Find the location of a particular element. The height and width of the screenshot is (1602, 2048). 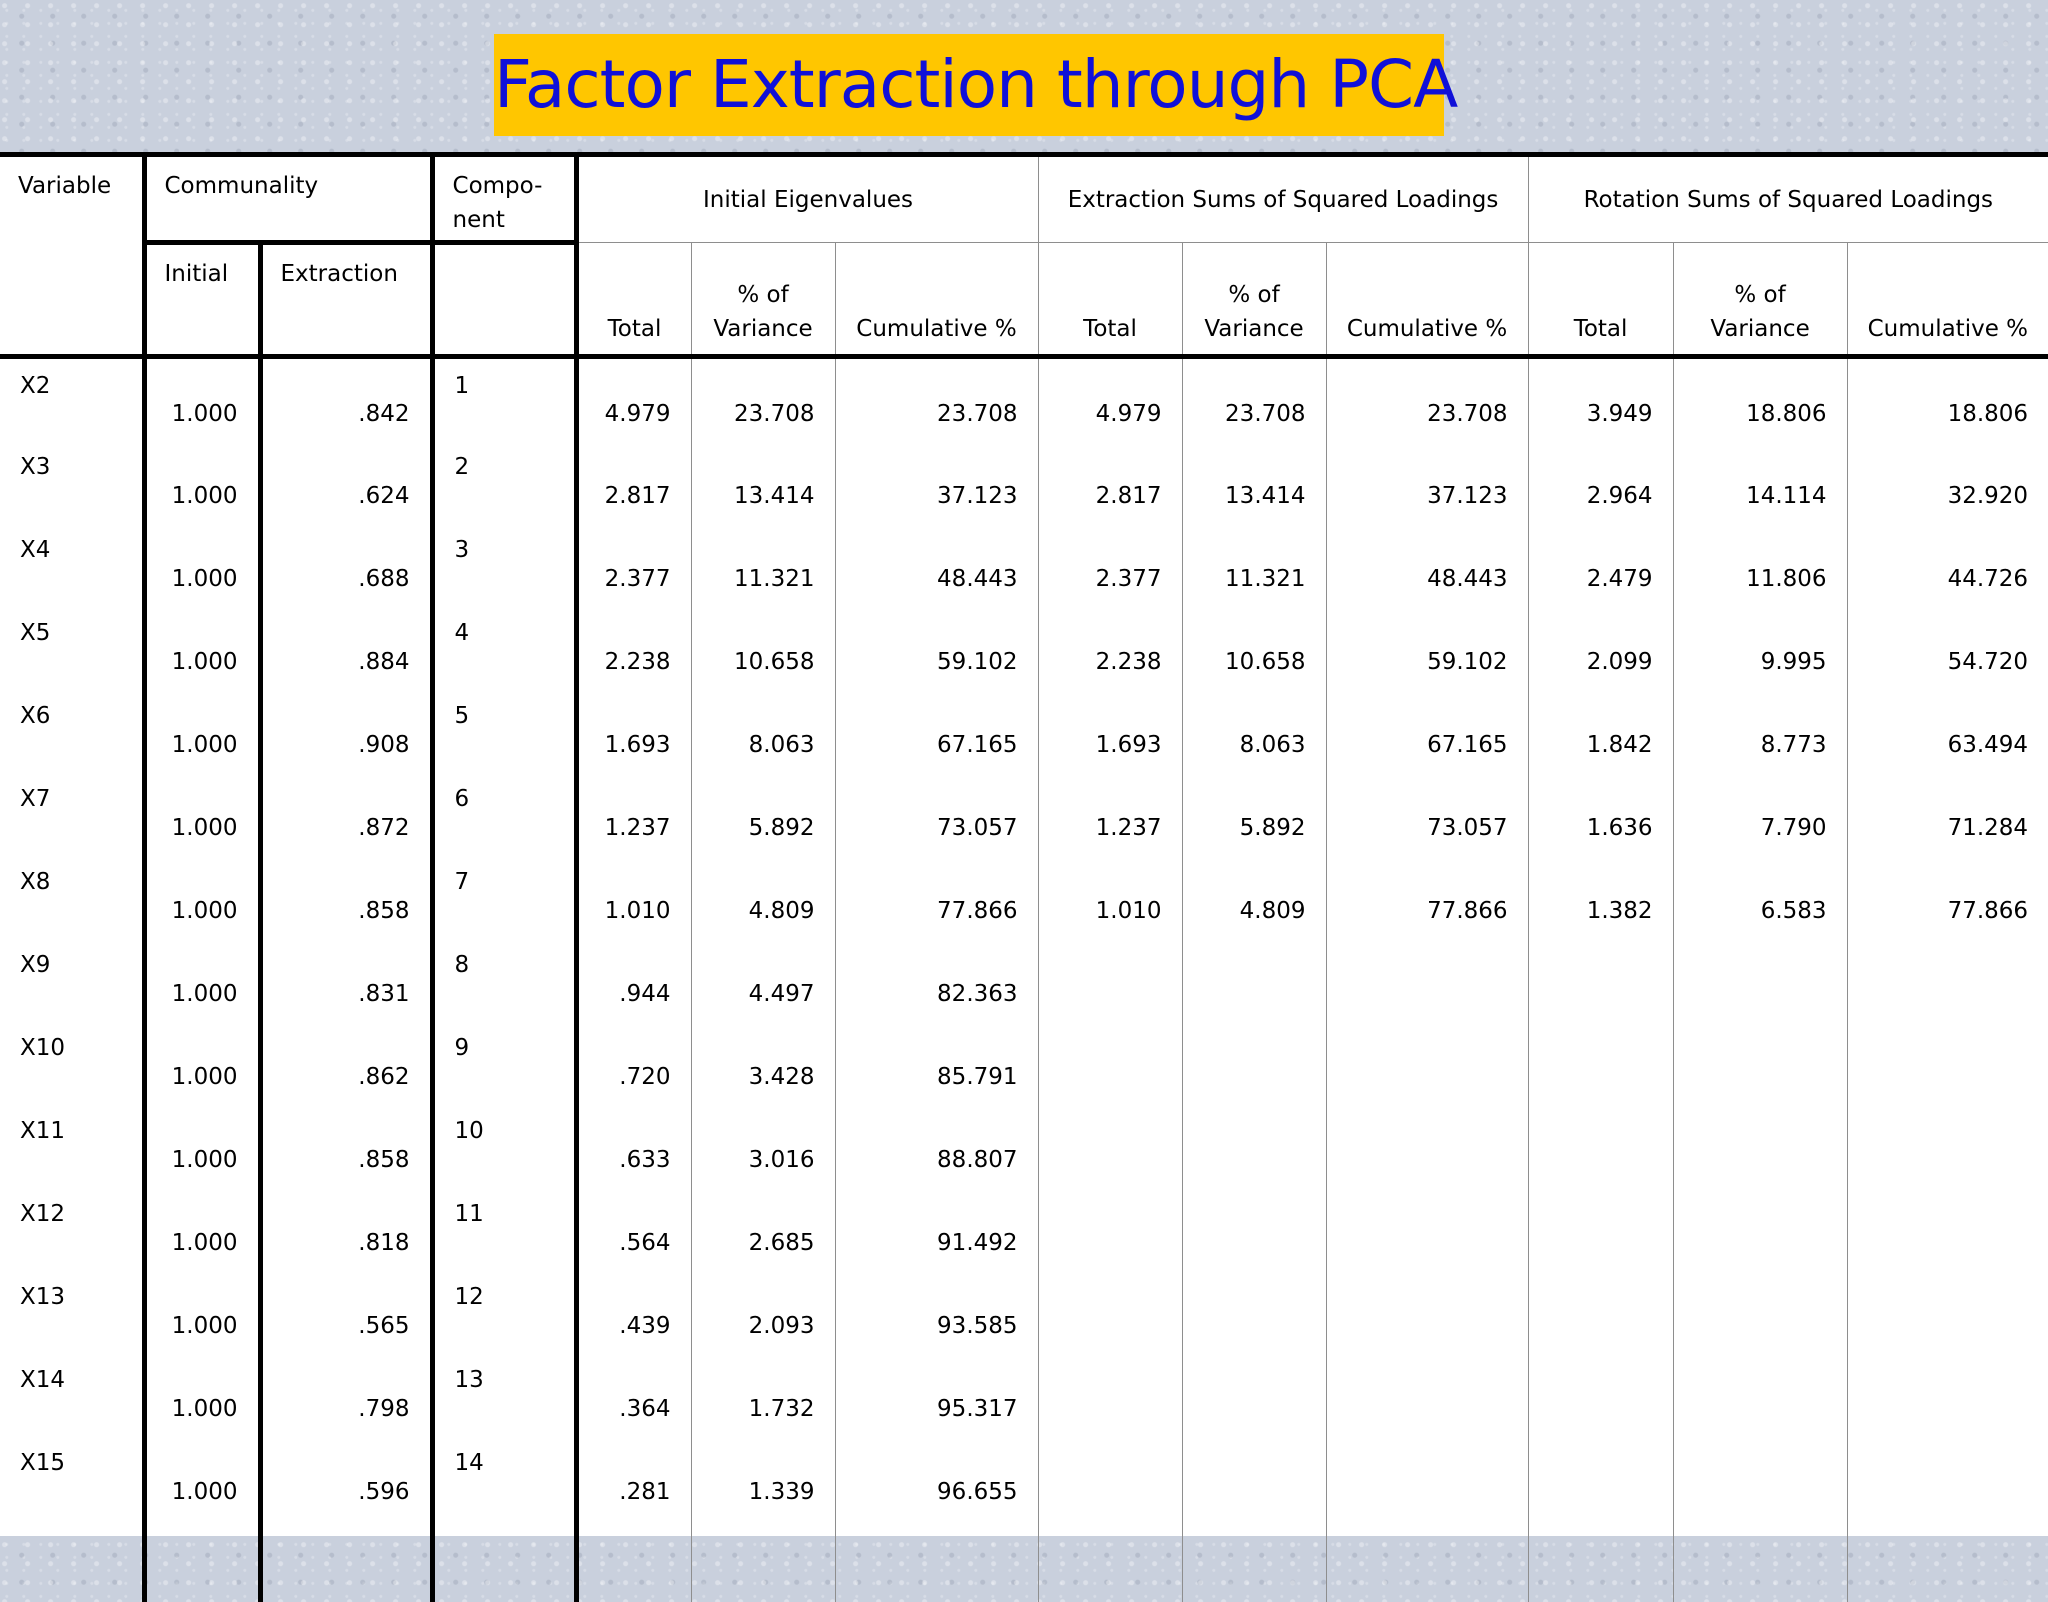

cell-ie-cum: 85.791 is located at coordinates (936, 1062).